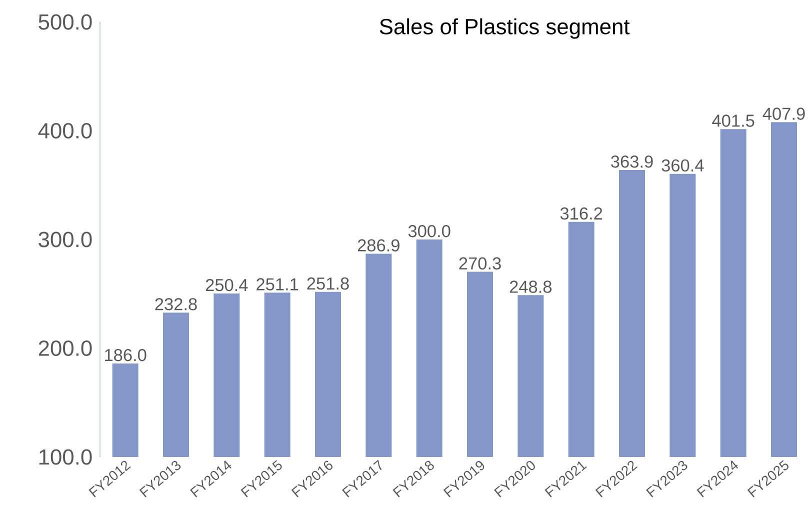  I want to click on data-label: 251.1, so click(277, 284).